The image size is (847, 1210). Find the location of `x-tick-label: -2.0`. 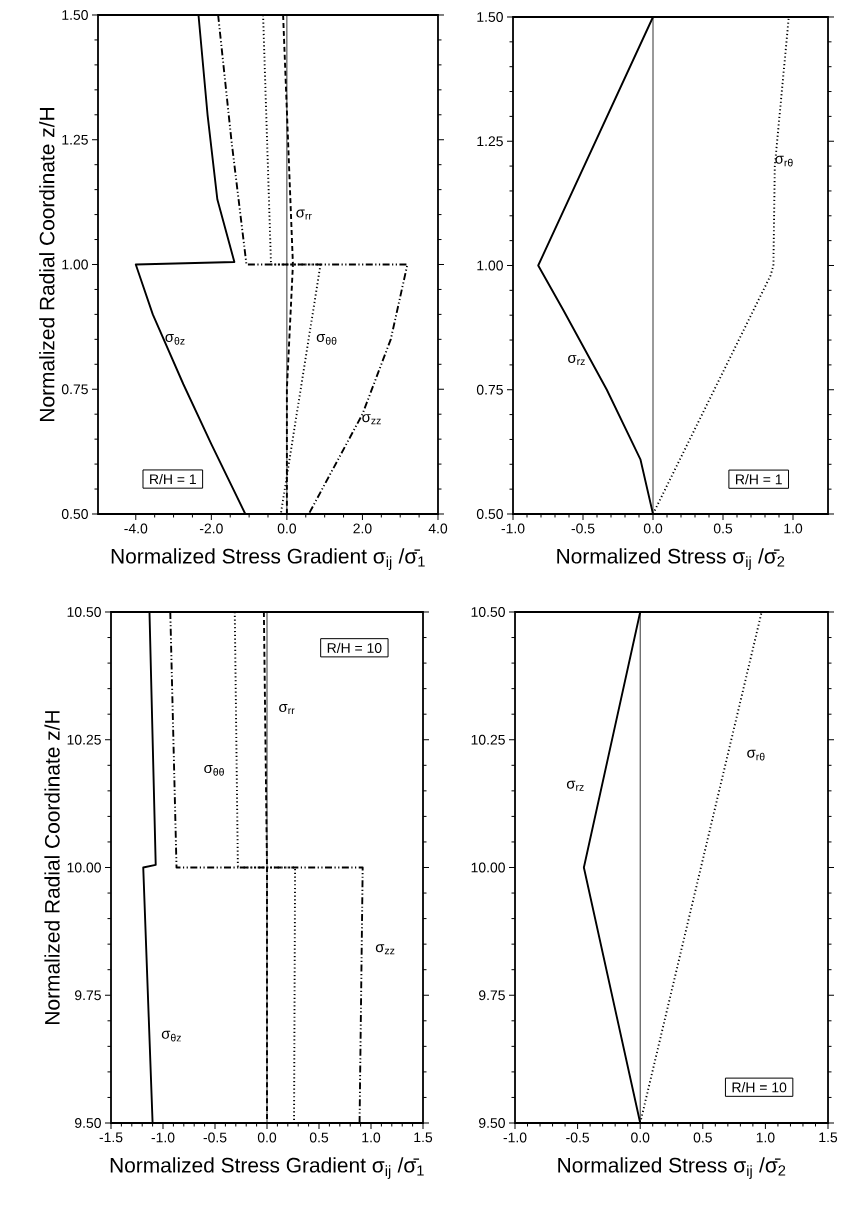

x-tick-label: -2.0 is located at coordinates (211, 528).